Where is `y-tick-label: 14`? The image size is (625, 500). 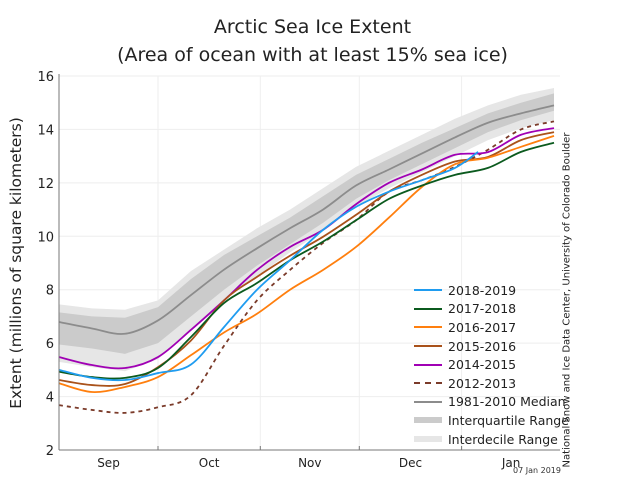
y-tick-label: 14 is located at coordinates (45, 130).